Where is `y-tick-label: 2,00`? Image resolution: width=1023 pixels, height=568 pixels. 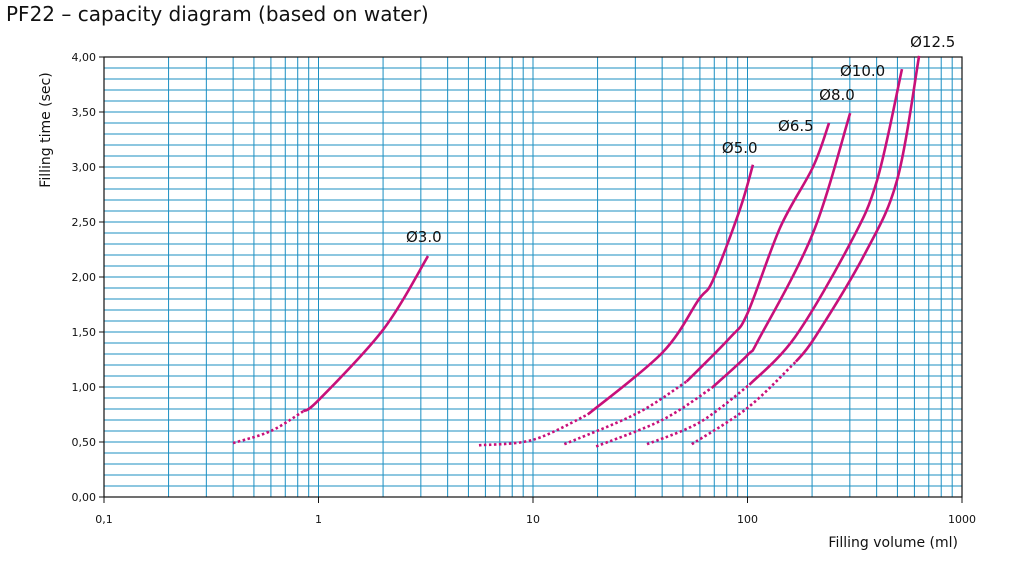
y-tick-label: 2,00 is located at coordinates (84, 277).